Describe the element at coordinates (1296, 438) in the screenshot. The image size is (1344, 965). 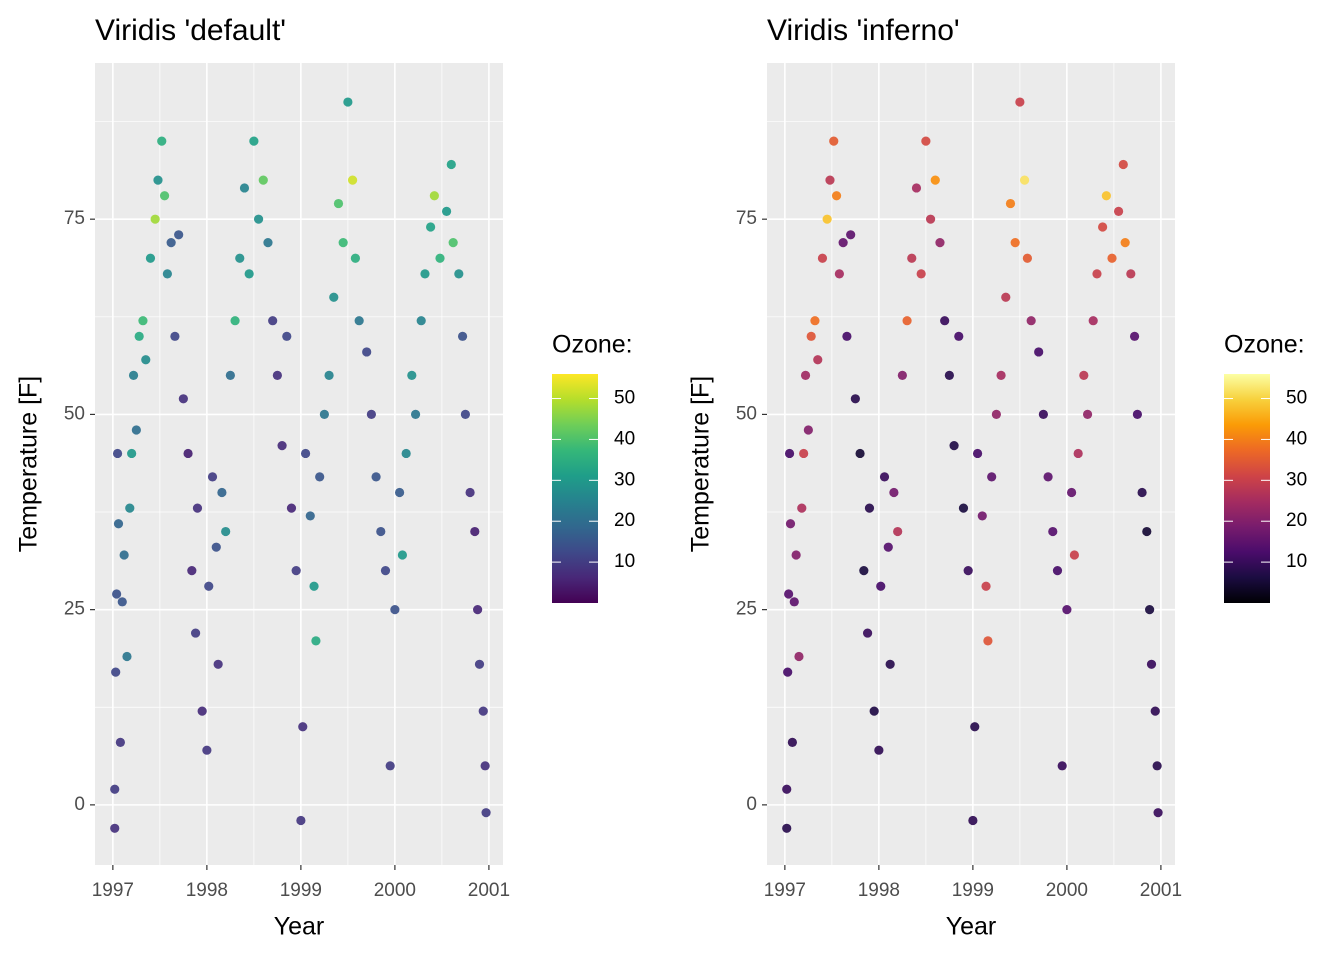
I see `colorbar-tick-label: 40` at that location.